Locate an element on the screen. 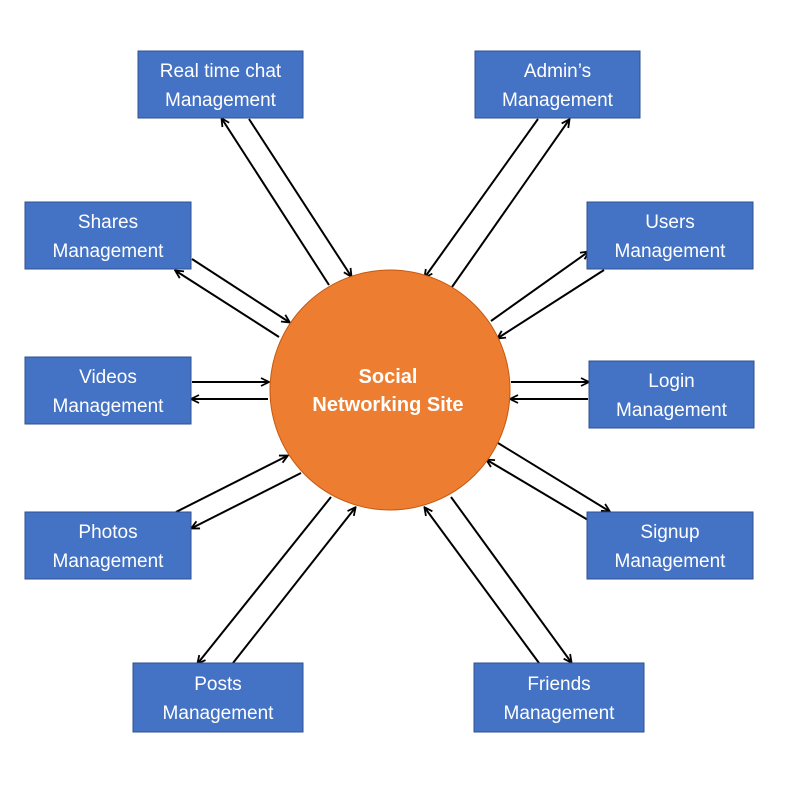 This screenshot has height=800, width=795. arrow-photos-out is located at coordinates (231, 484).